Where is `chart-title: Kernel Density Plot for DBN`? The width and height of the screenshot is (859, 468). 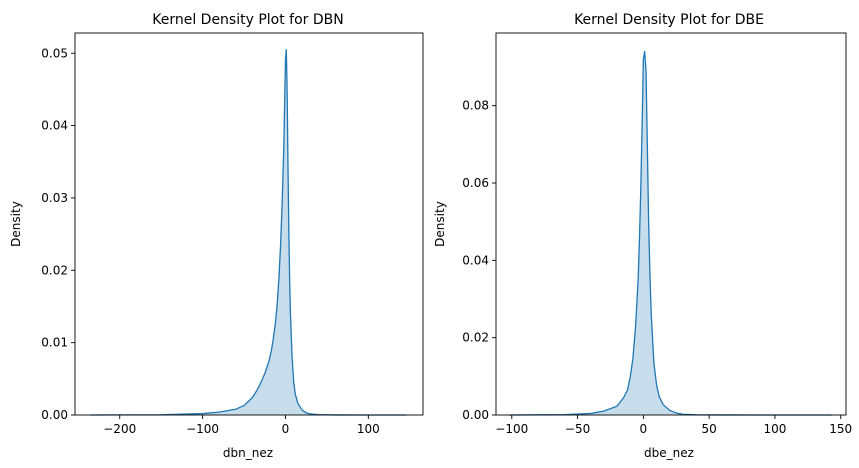
chart-title: Kernel Density Plot for DBN is located at coordinates (248, 20).